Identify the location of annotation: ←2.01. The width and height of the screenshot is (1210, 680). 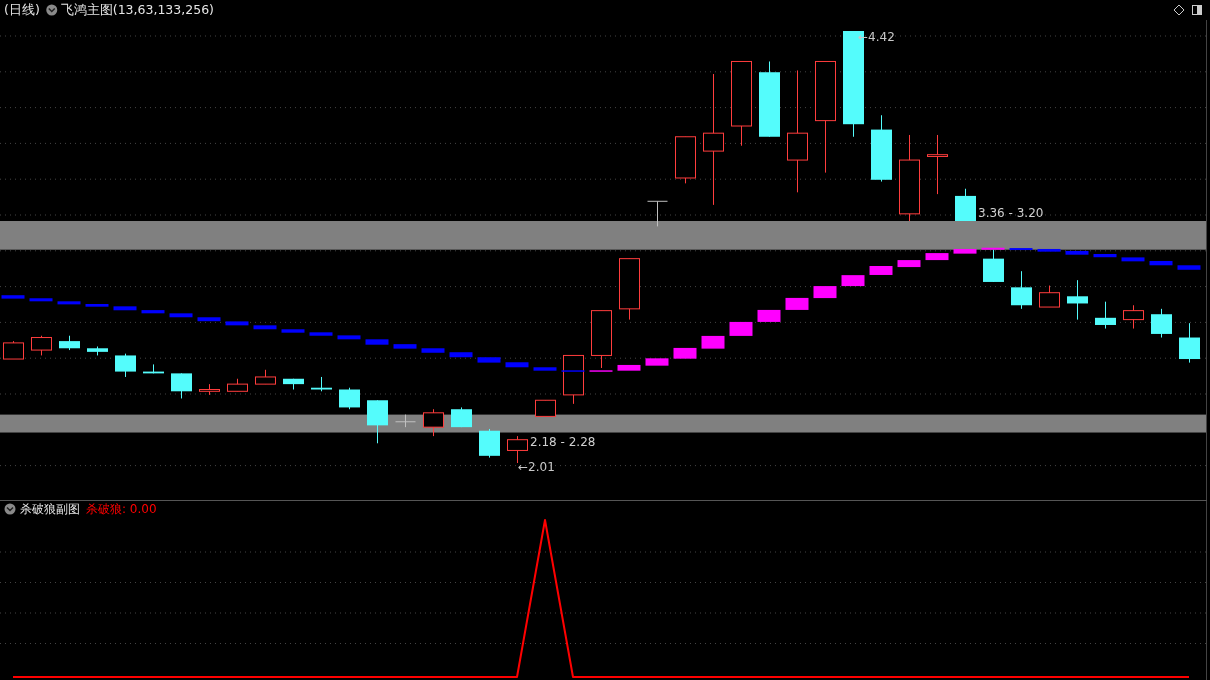
(536, 467).